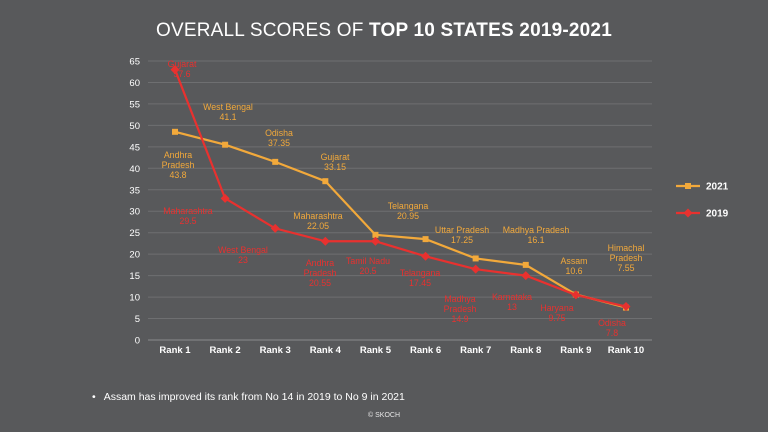 This screenshot has height=432, width=768. I want to click on x-tick-label: Rank 2, so click(225, 350).